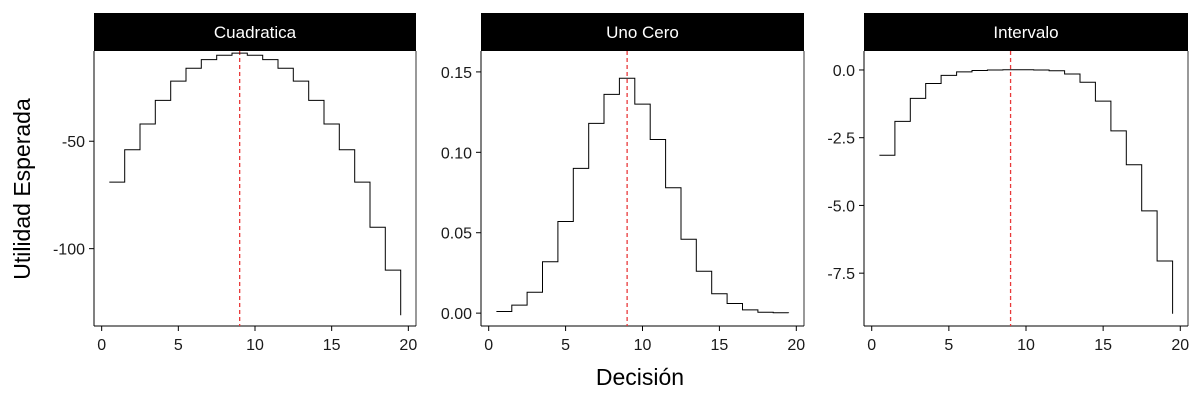 This screenshot has height=400, width=1200. I want to click on y-tick-label: -50, so click(73, 142).